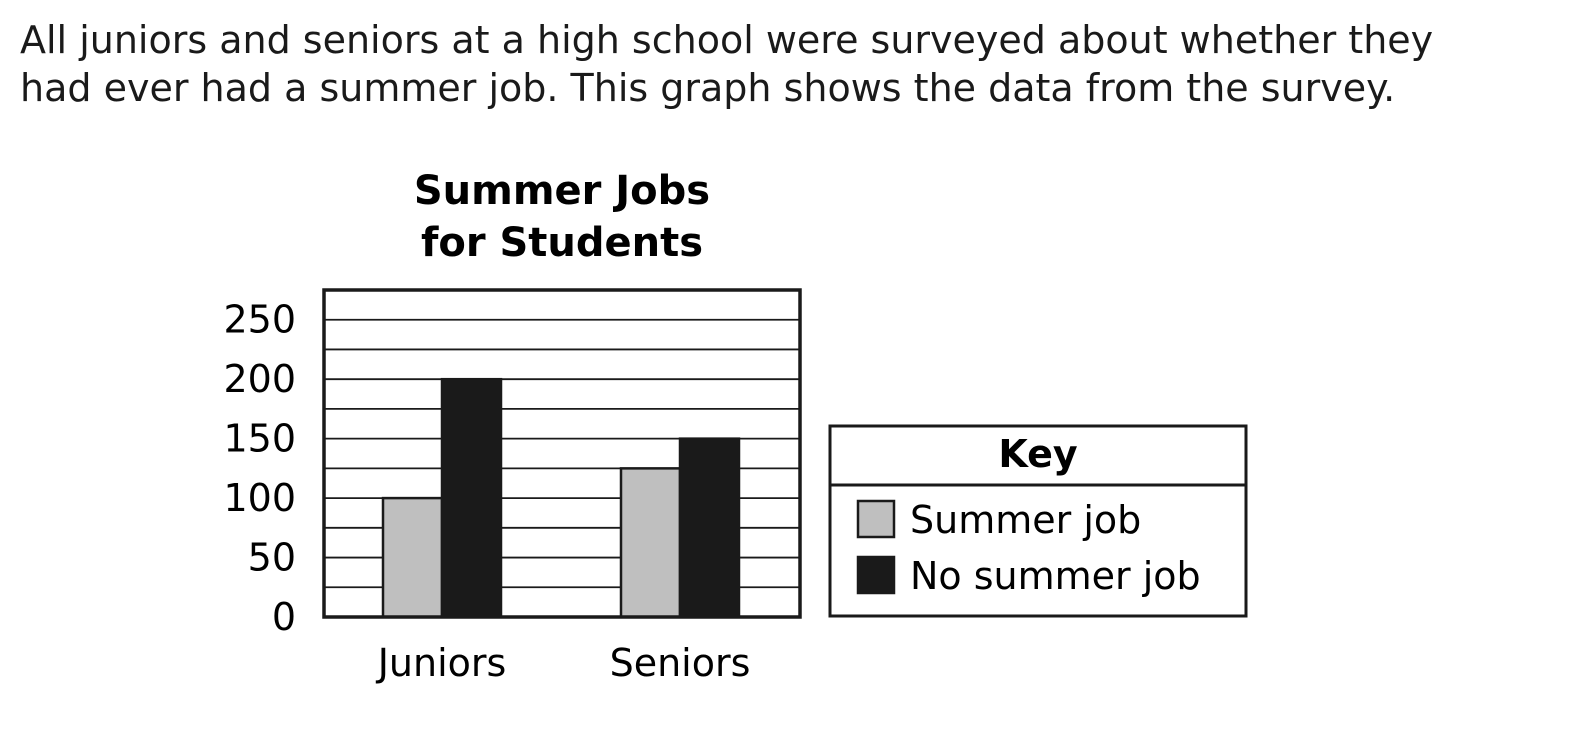  What do you see at coordinates (650, 543) in the screenshot?
I see `bar-seniors-summer-job` at bounding box center [650, 543].